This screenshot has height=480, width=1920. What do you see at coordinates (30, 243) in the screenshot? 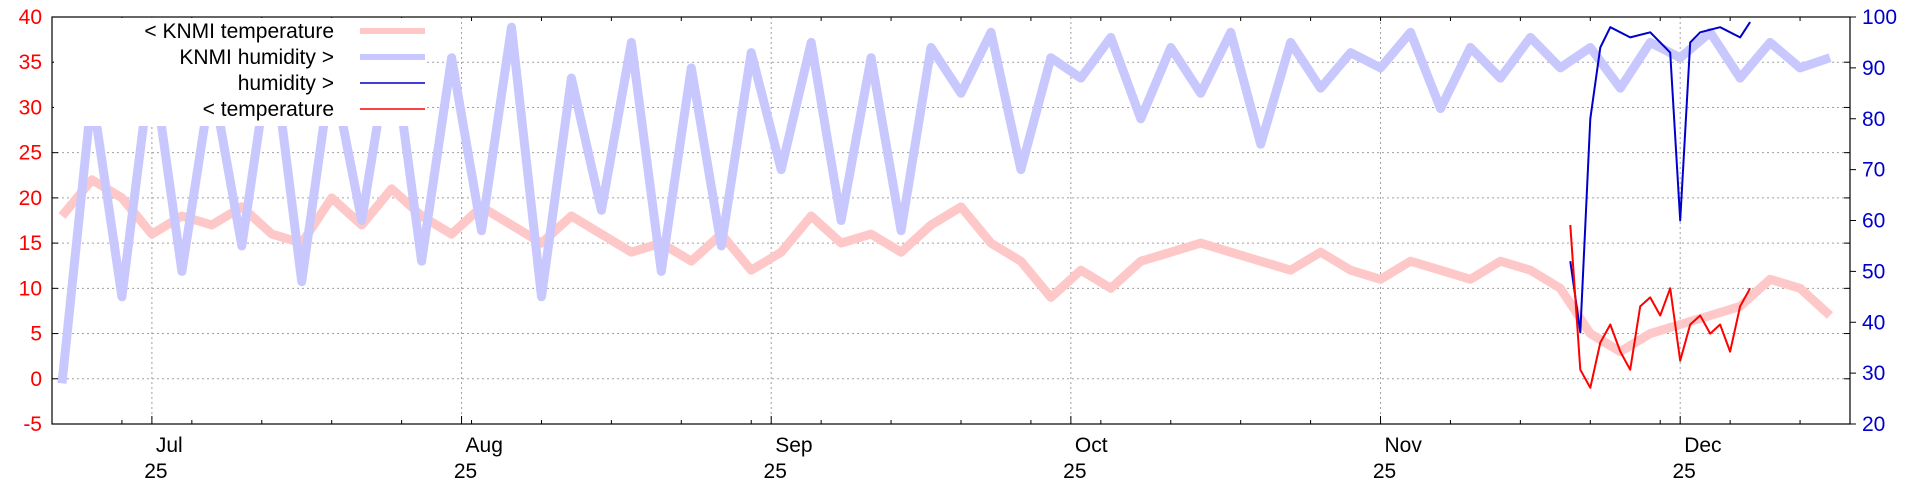
I see `y-left-tick-label: 15` at bounding box center [30, 243].